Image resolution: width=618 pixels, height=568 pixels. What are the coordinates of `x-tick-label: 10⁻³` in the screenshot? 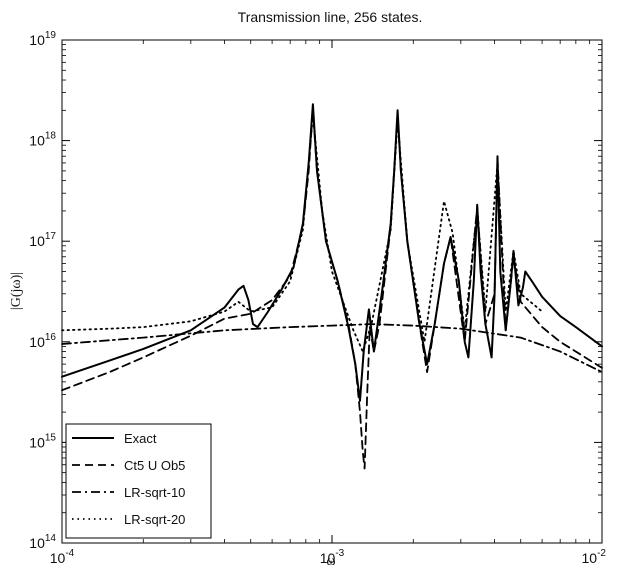 It's located at (332, 557).